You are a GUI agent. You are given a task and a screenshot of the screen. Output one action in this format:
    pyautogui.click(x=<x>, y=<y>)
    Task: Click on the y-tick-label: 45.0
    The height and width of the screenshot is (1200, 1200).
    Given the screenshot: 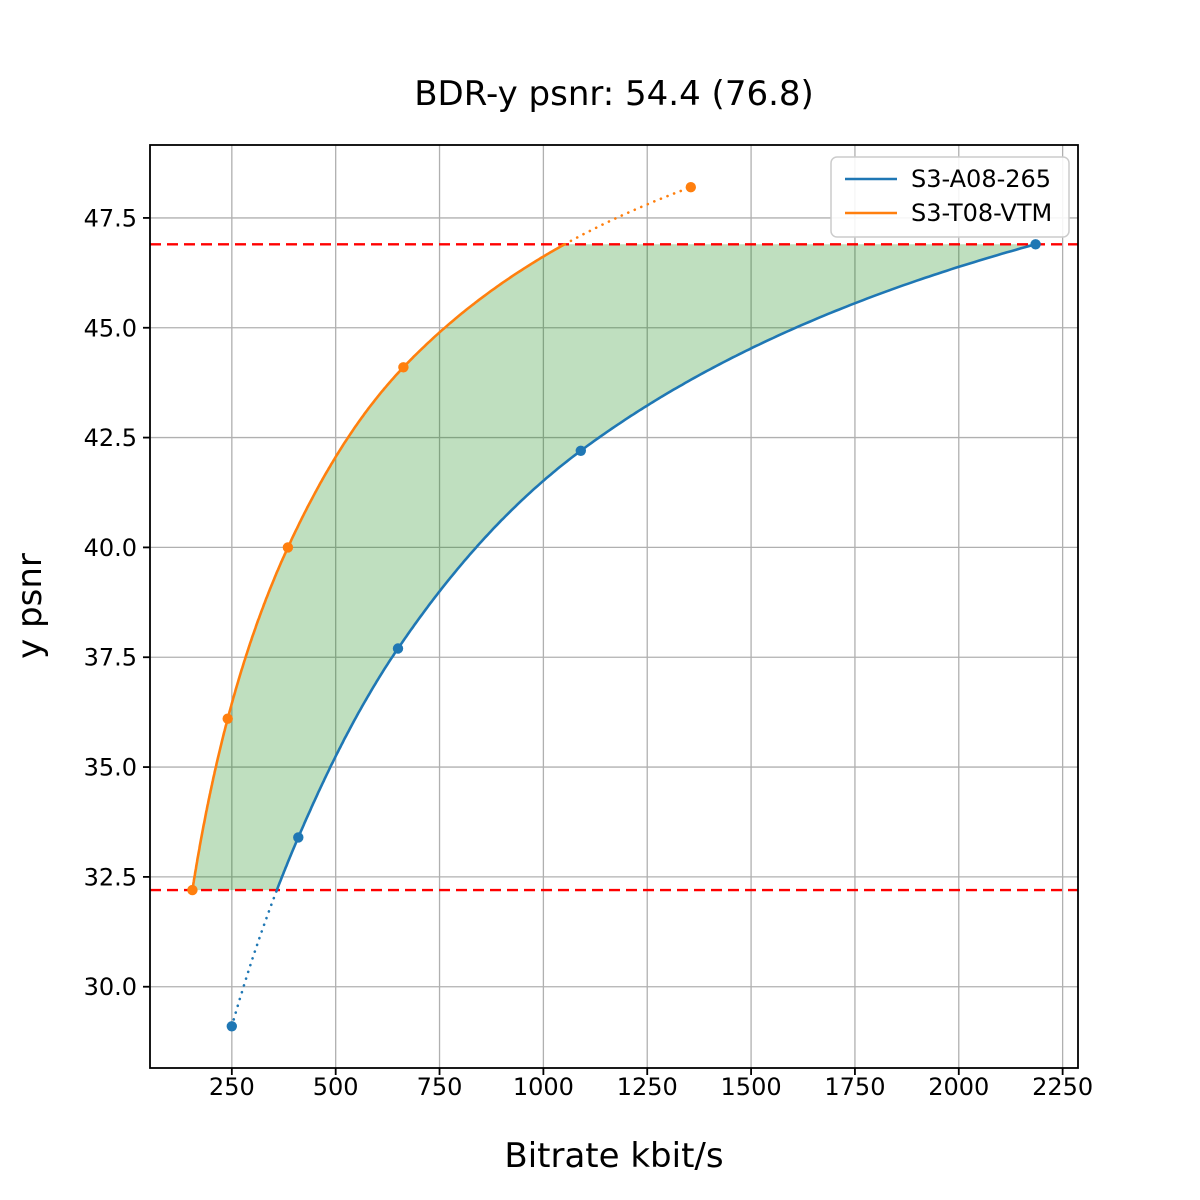 What is the action you would take?
    pyautogui.click(x=110, y=328)
    